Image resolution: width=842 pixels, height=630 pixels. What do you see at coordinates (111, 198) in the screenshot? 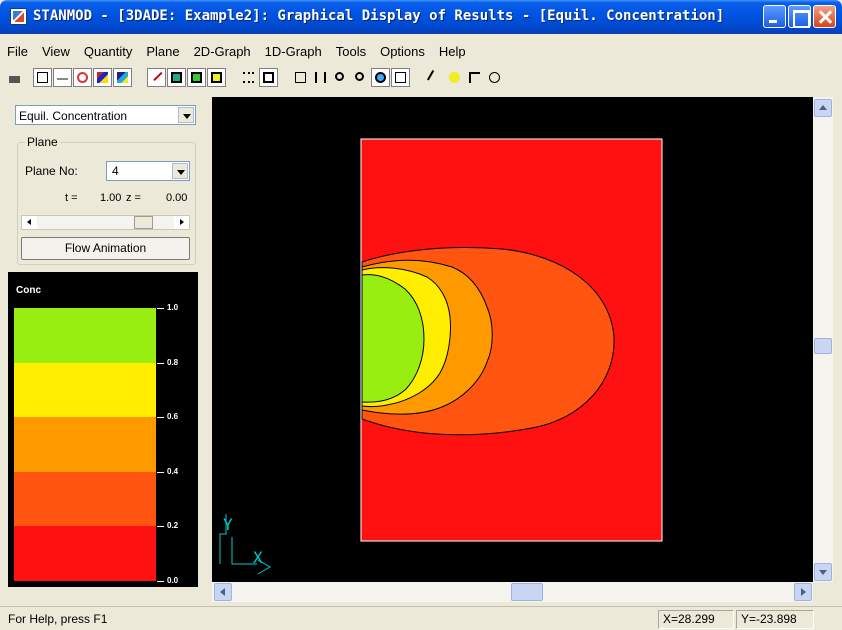
I see `time-value: 1.00` at bounding box center [111, 198].